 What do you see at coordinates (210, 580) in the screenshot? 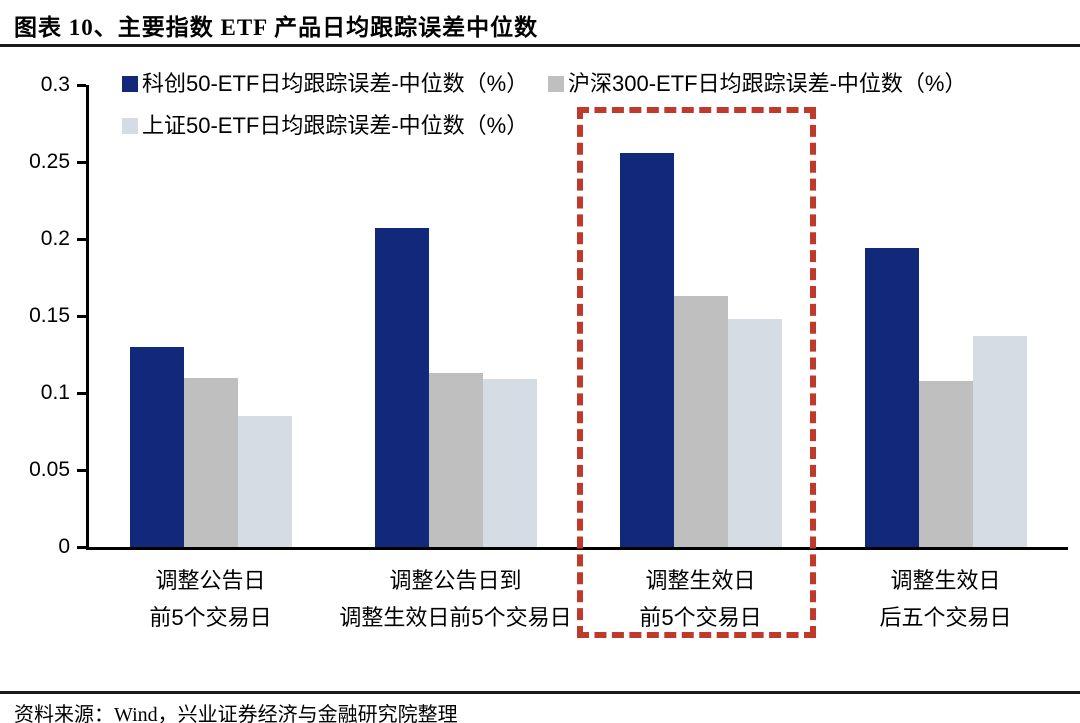
I see `x-category-label-line: 调整公告日` at bounding box center [210, 580].